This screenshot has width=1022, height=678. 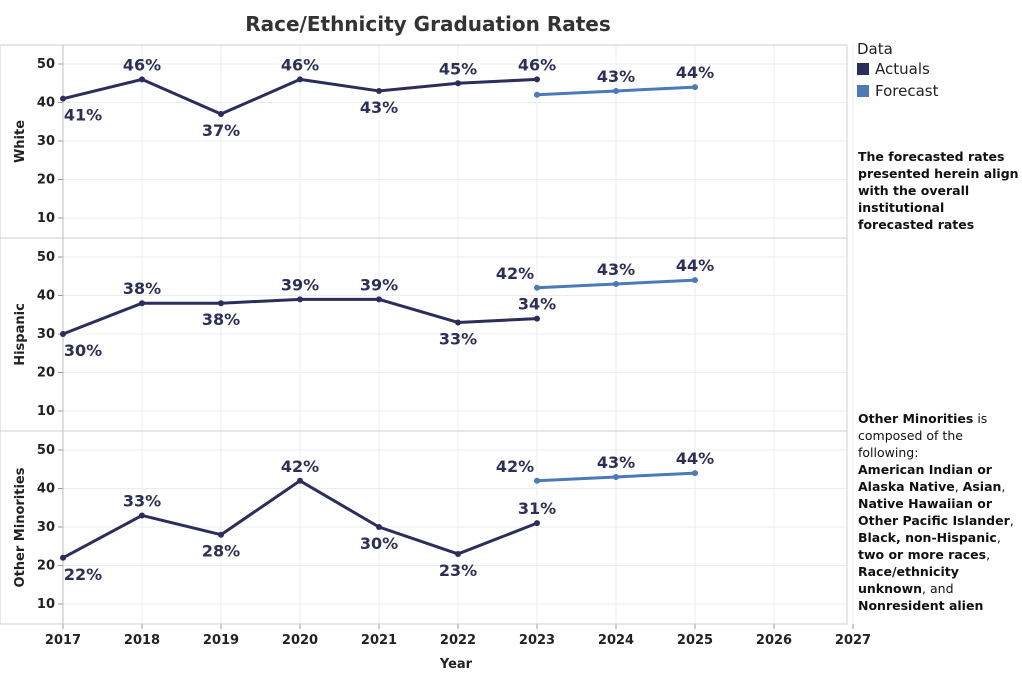 What do you see at coordinates (863, 91) in the screenshot?
I see `forecast-swatch` at bounding box center [863, 91].